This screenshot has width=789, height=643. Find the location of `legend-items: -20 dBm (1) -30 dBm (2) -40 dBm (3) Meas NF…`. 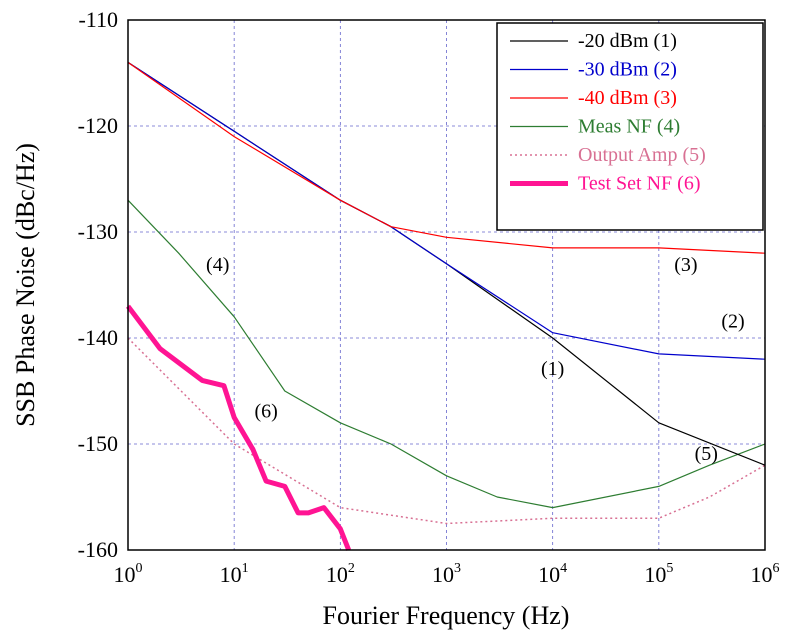

legend-items: -20 dBm (1) -30 dBm (2) -40 dBm (3) Meas NF… is located at coordinates (608, 112).